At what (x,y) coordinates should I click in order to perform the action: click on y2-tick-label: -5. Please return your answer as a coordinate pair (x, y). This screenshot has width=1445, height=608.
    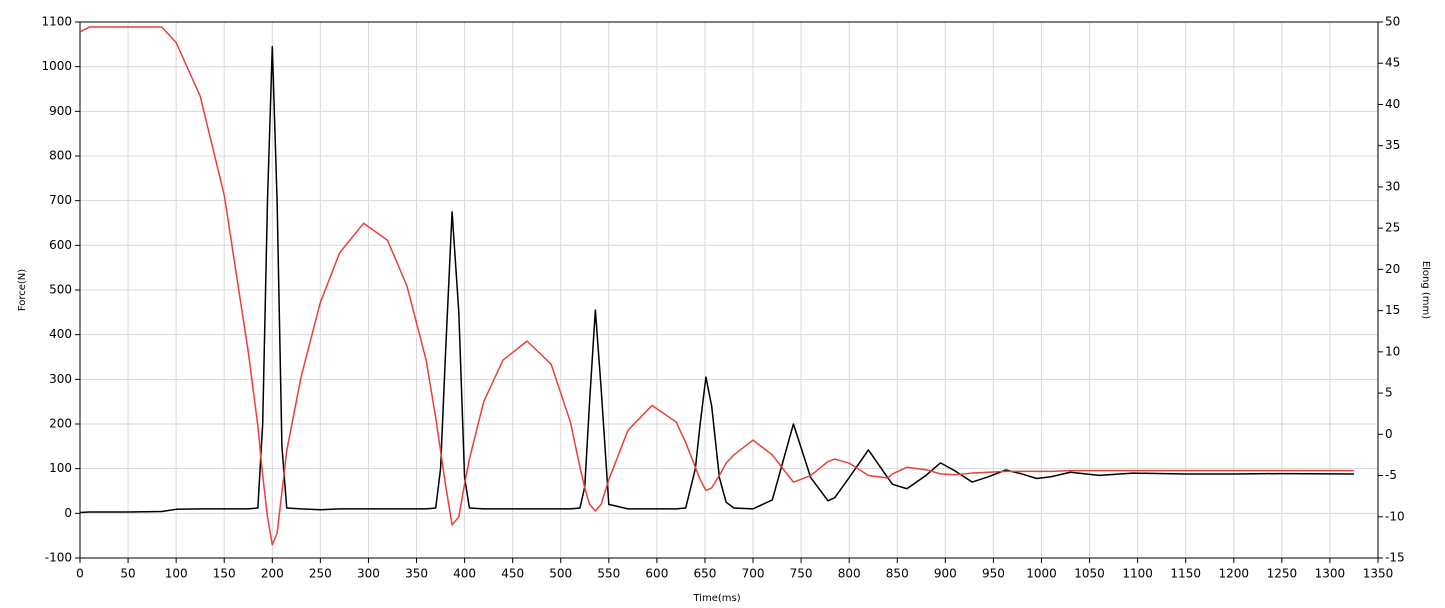
    Looking at the image, I should click on (1391, 475).